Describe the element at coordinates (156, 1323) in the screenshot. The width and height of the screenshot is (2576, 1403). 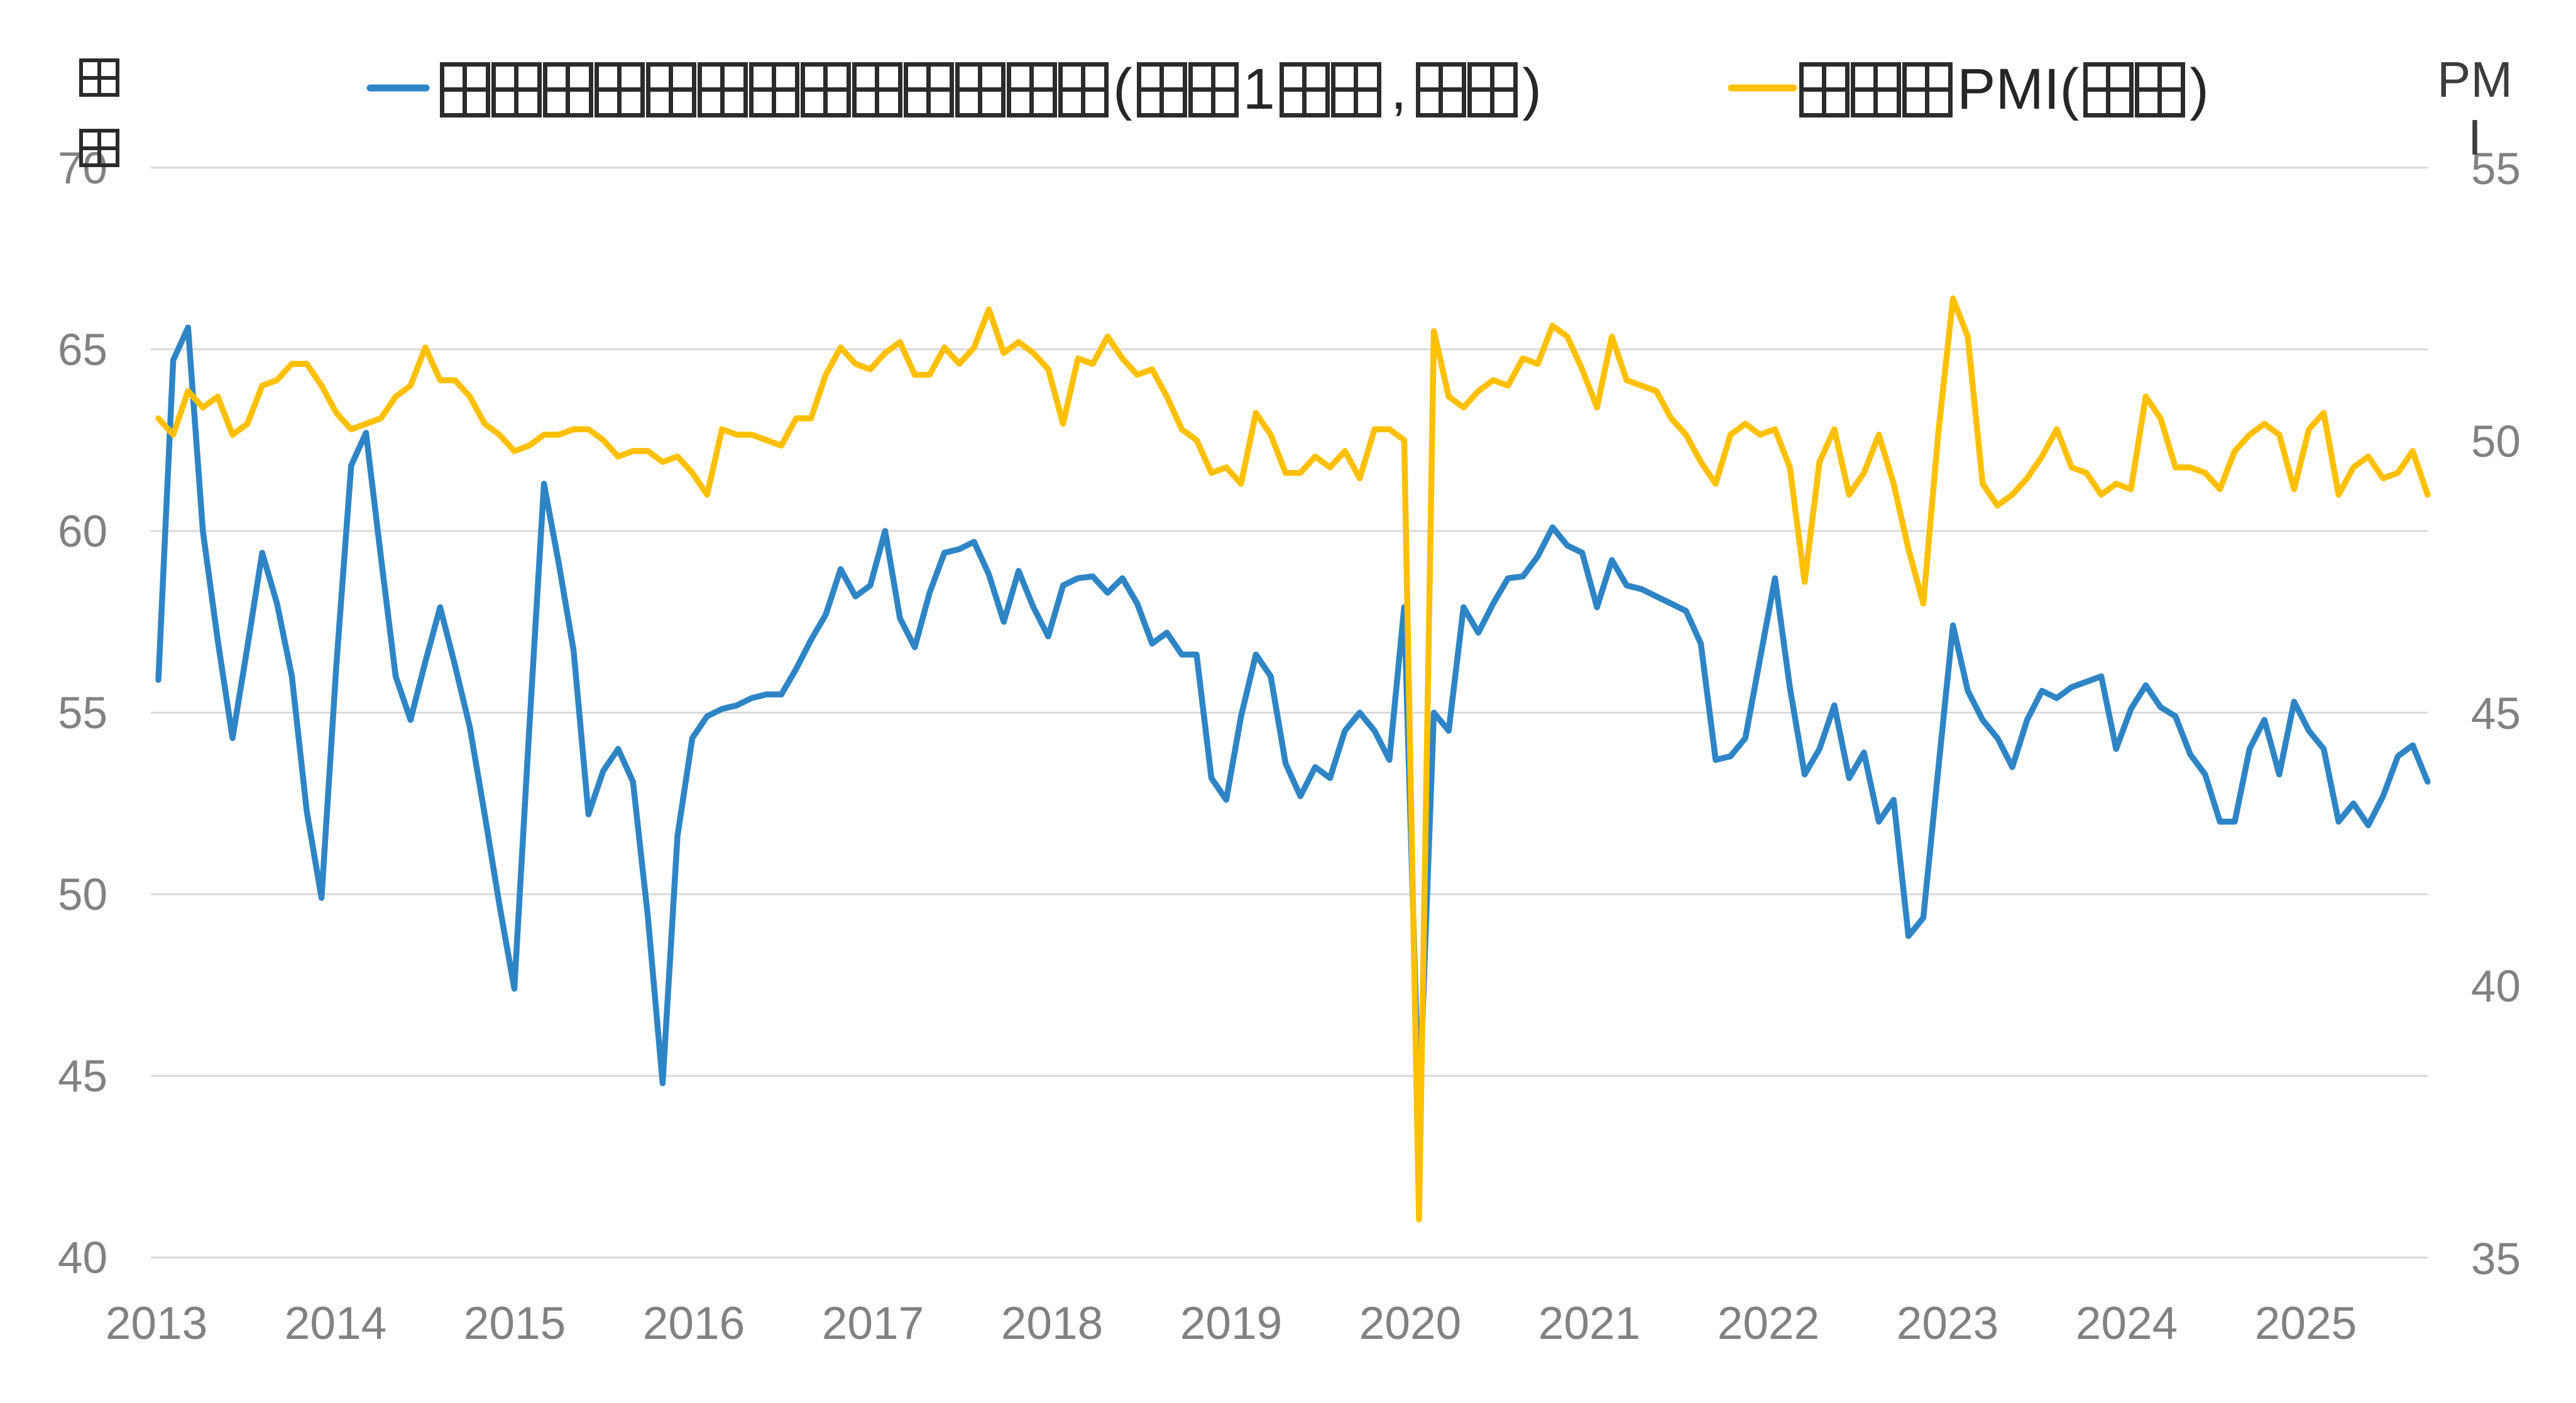
I see `svg-text: 2013` at that location.